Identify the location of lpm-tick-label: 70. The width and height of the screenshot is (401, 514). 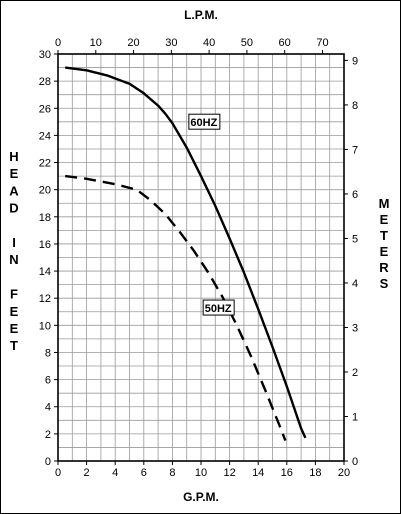
(322, 43).